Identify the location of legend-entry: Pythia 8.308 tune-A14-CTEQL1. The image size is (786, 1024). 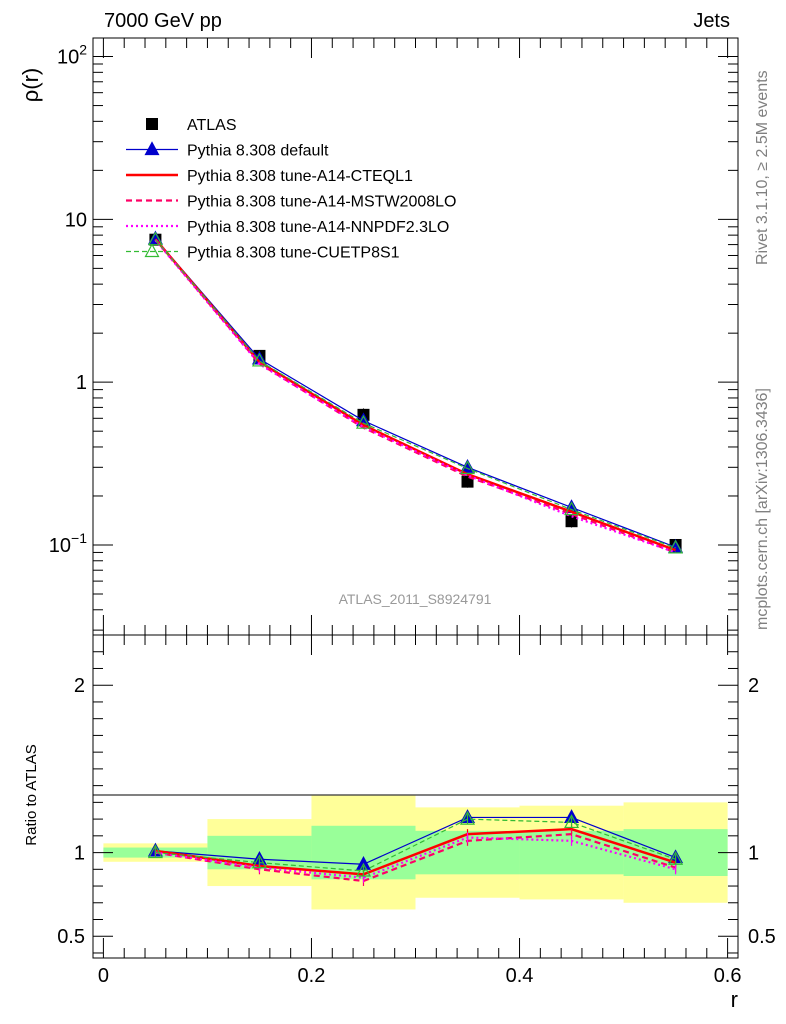
(269, 176).